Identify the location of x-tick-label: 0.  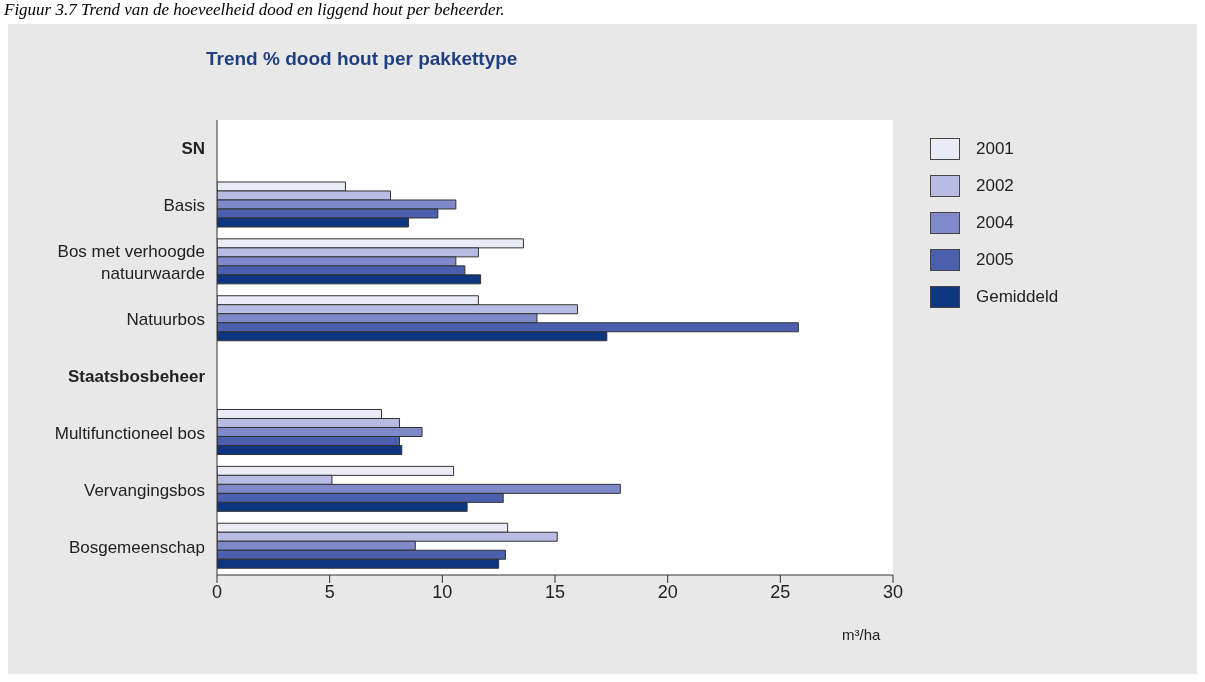
(217, 591).